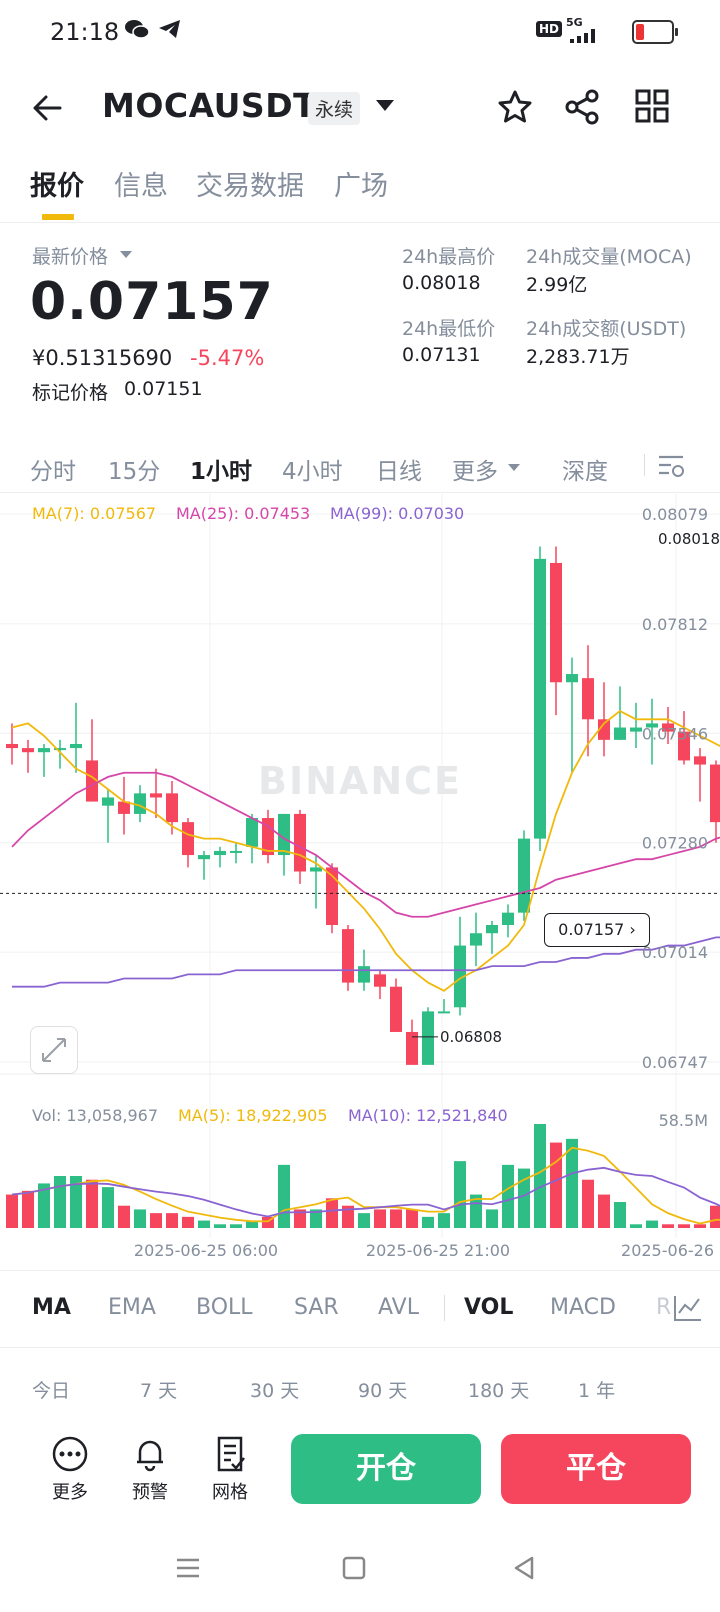  I want to click on system-nav-bar, so click(360, 1576).